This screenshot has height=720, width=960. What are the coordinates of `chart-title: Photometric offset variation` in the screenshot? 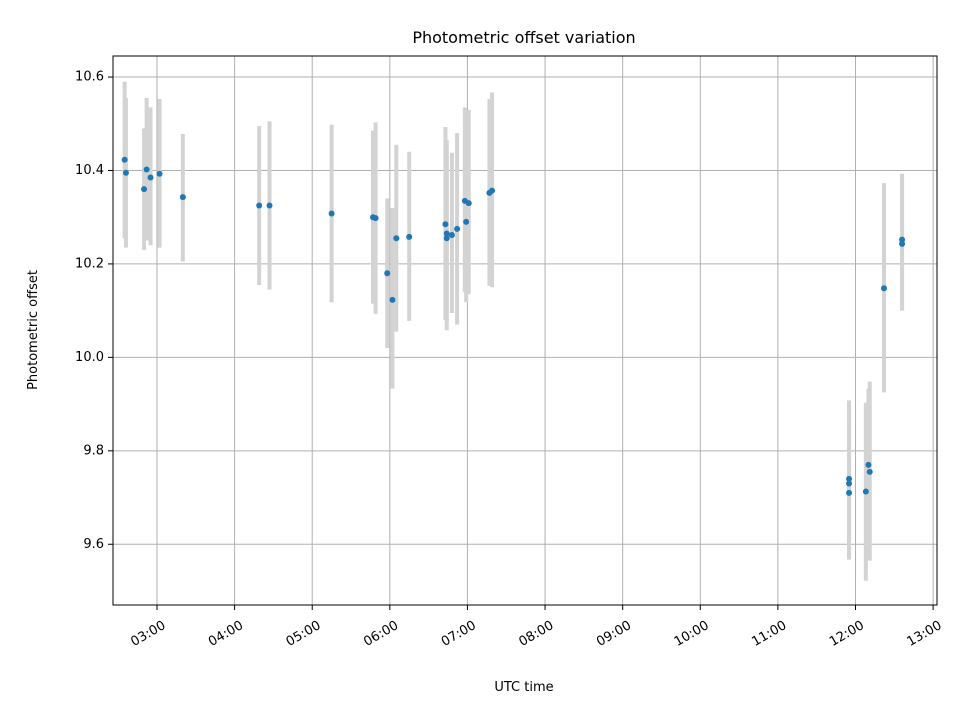 It's located at (523, 37).